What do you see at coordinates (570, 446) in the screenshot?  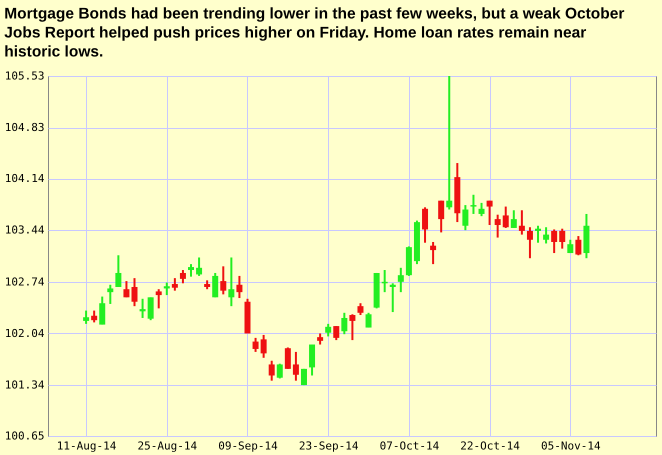 I see `x-tick-label: 05-Nov-14` at bounding box center [570, 446].